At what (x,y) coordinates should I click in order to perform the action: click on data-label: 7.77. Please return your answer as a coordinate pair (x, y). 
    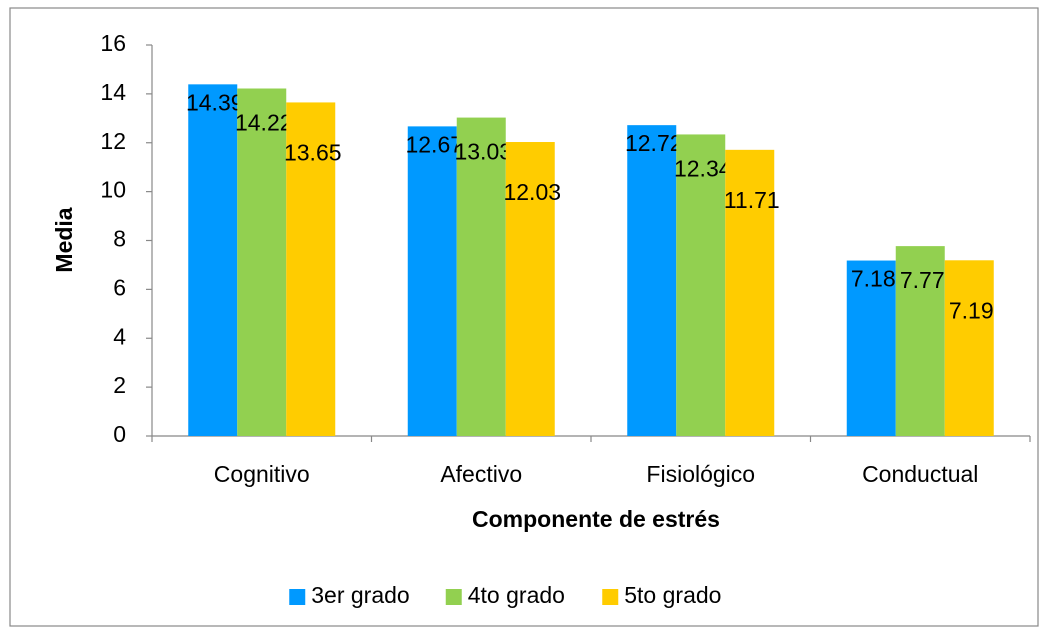
    Looking at the image, I should click on (922, 280).